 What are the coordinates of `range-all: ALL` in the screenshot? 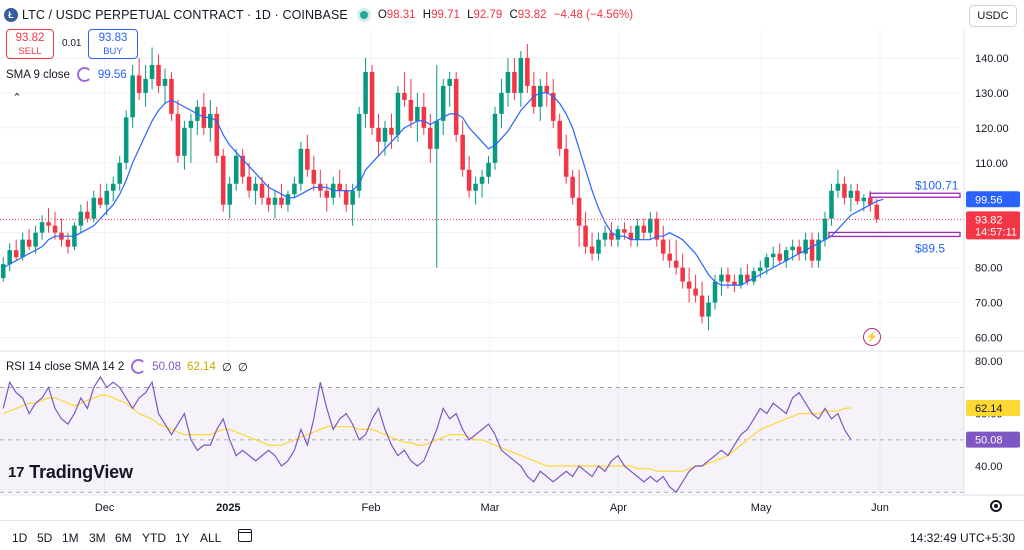 It's located at (211, 538).